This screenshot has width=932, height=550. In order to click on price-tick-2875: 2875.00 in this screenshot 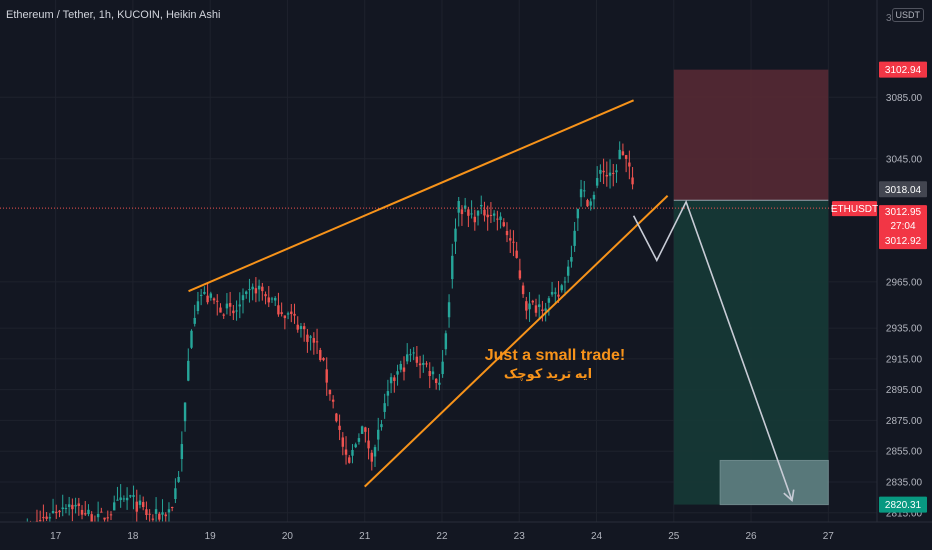, I will do `click(904, 421)`.